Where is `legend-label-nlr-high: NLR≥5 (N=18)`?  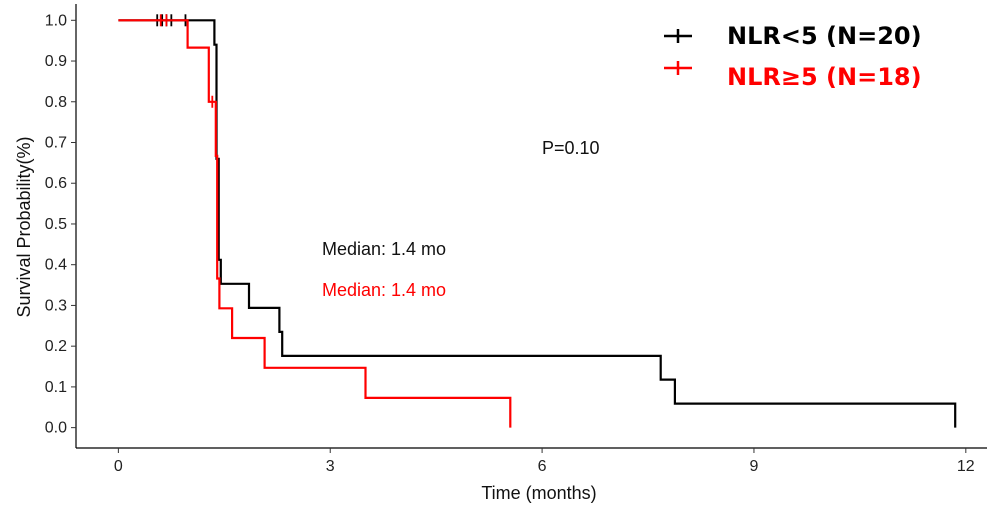 legend-label-nlr-high: NLR≥5 (N=18) is located at coordinates (824, 77).